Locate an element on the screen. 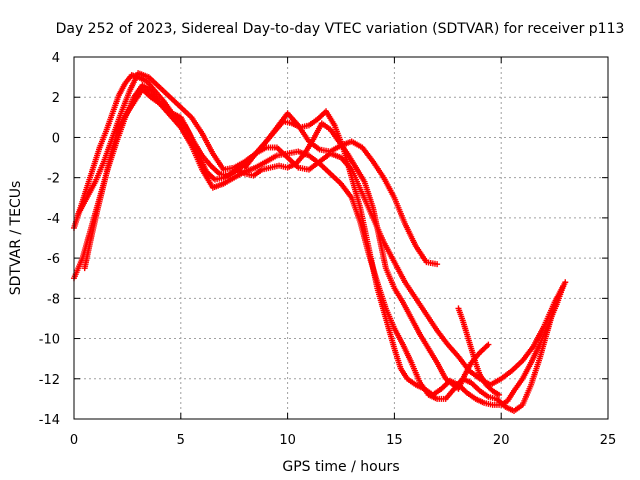  x-tick-label: 25 is located at coordinates (608, 440).